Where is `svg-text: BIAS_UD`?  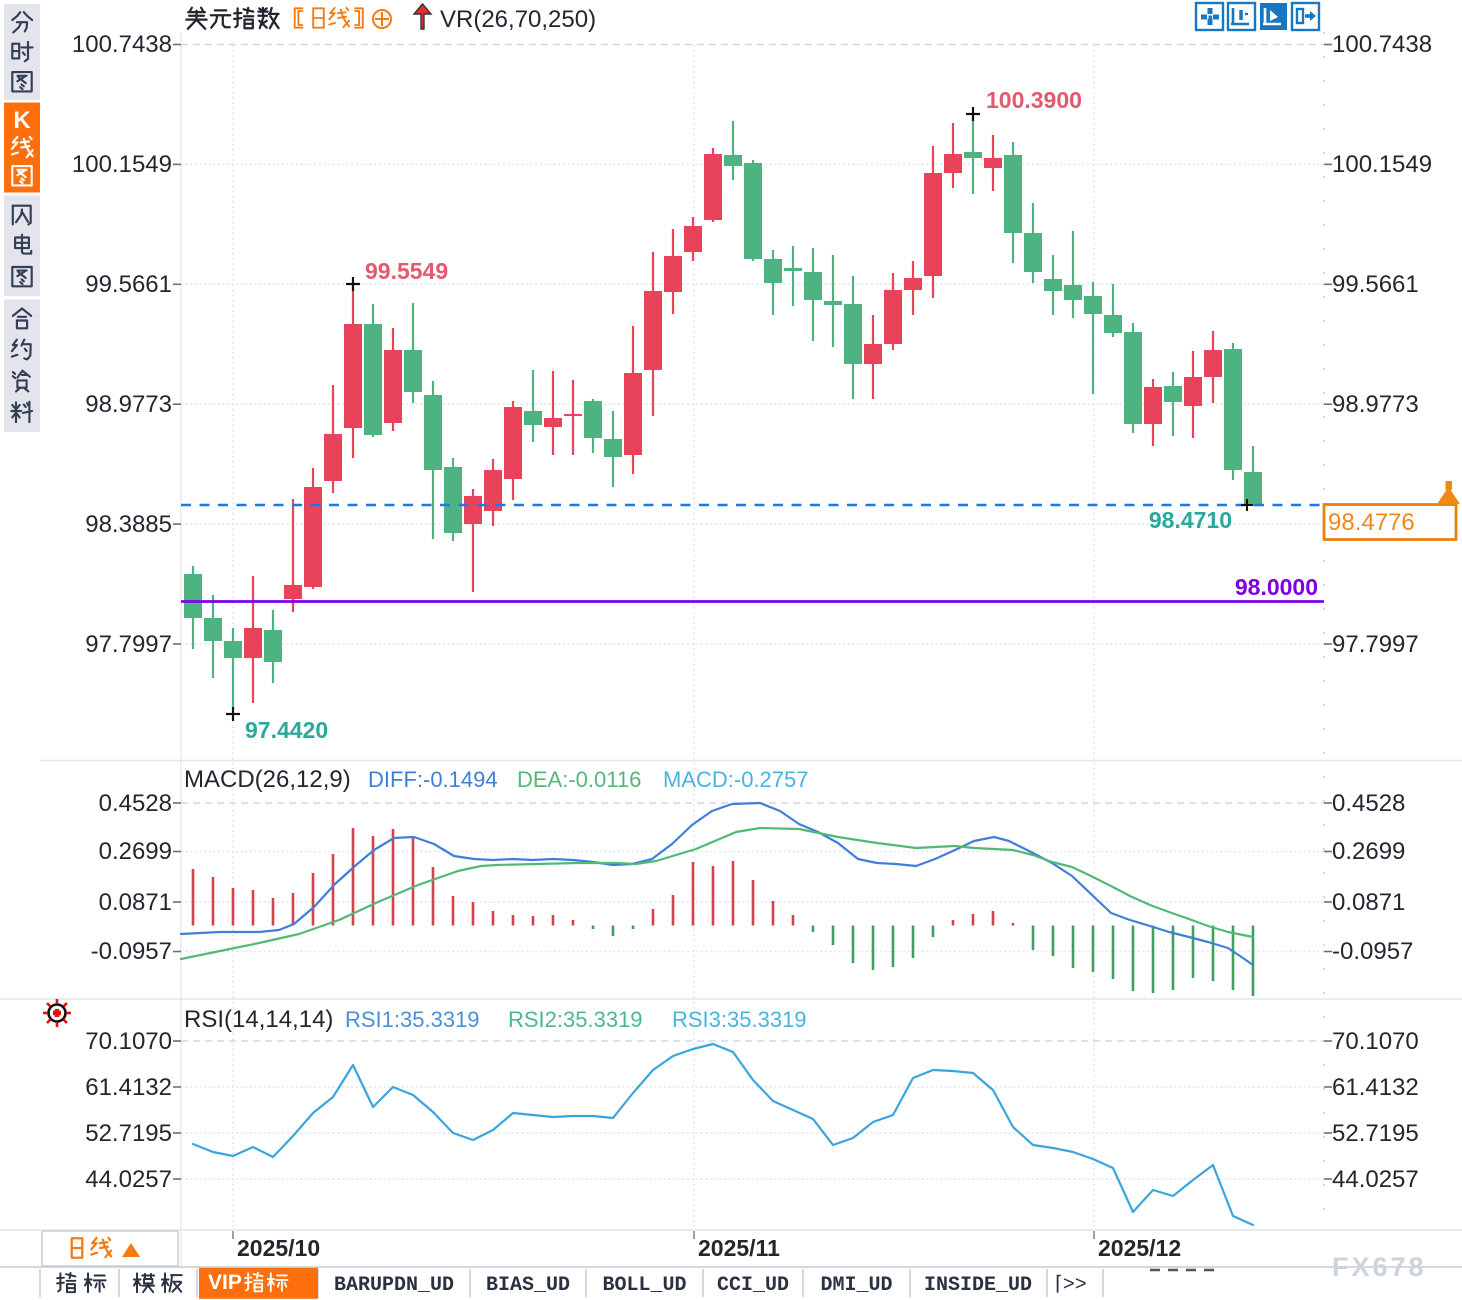
svg-text: BIAS_UD is located at coordinates (528, 1285).